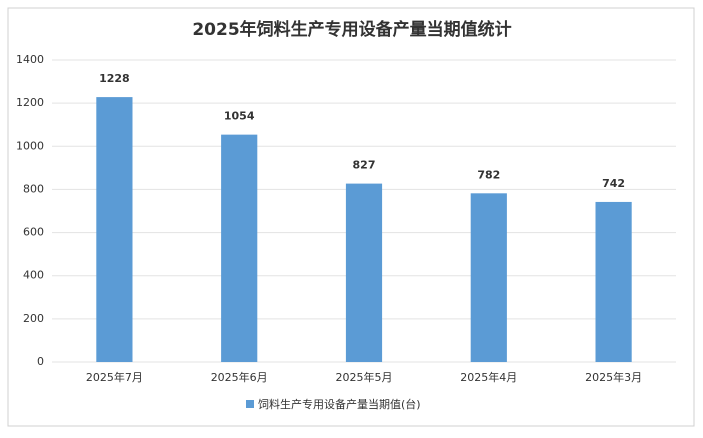 This screenshot has height=438, width=703. Describe the element at coordinates (488, 377) in the screenshot. I see `x-tick-label: 2025年4月` at that location.